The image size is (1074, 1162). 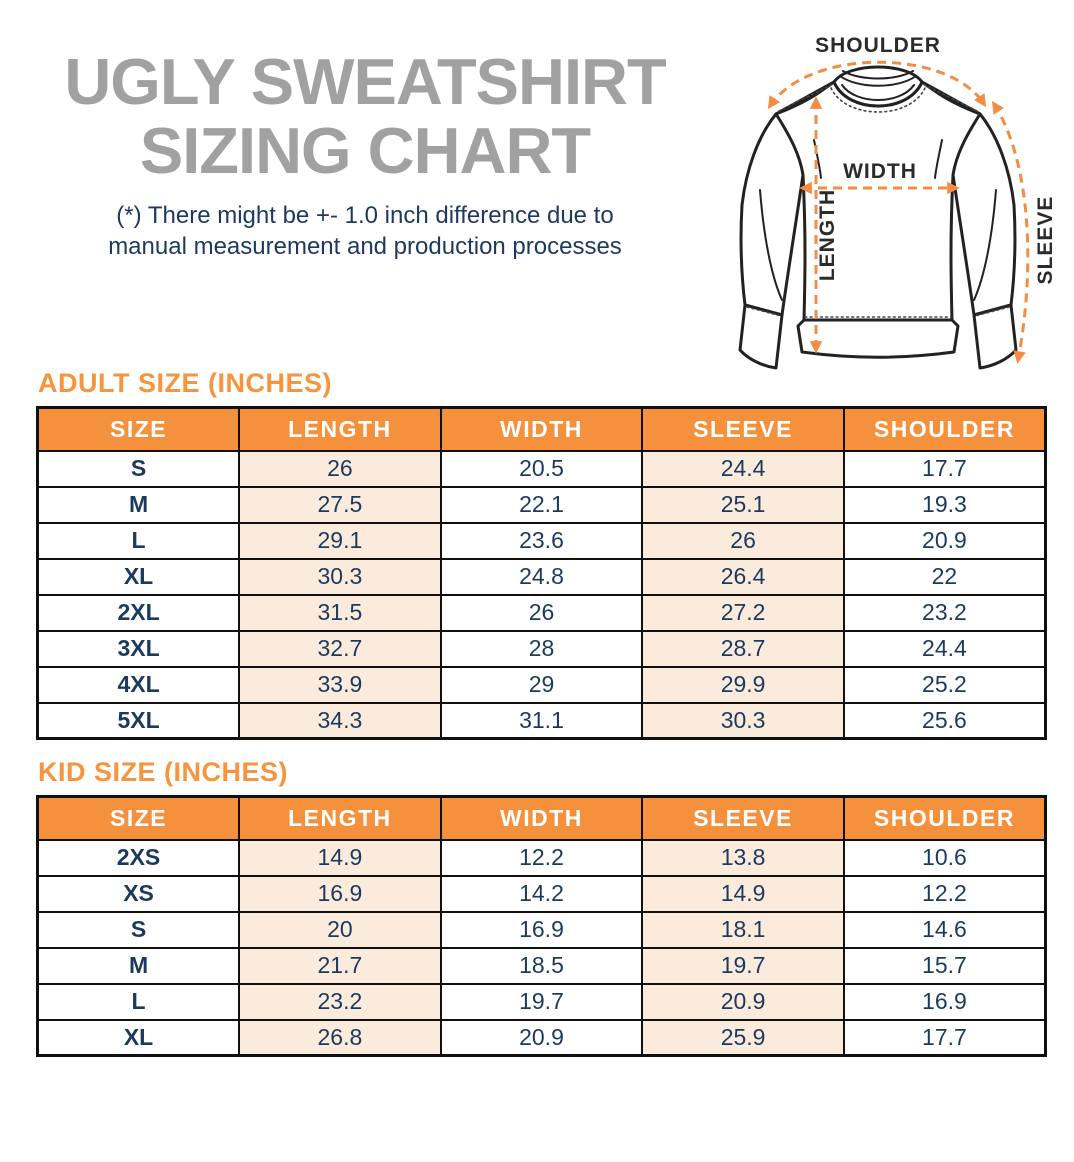 What do you see at coordinates (541, 468) in the screenshot?
I see `size-row-s: S 26 20.5 24.4 17.7` at bounding box center [541, 468].